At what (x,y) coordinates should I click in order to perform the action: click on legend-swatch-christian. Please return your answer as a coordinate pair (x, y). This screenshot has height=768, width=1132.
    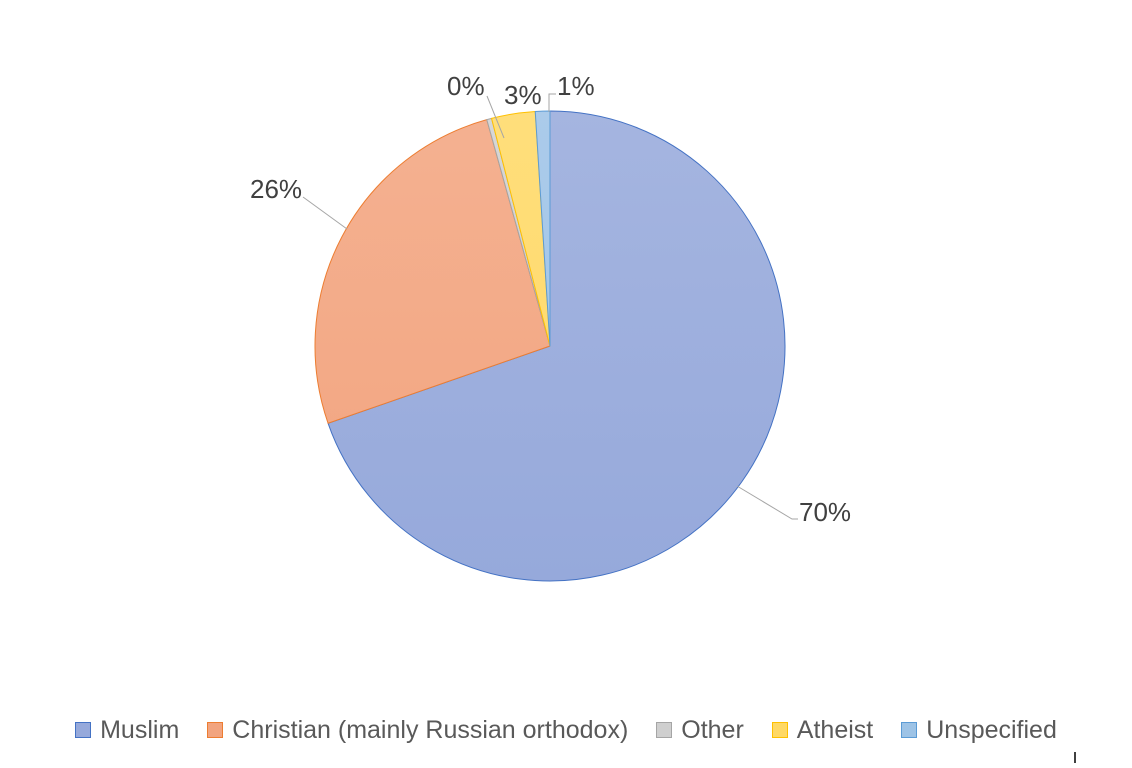
    Looking at the image, I should click on (215, 730).